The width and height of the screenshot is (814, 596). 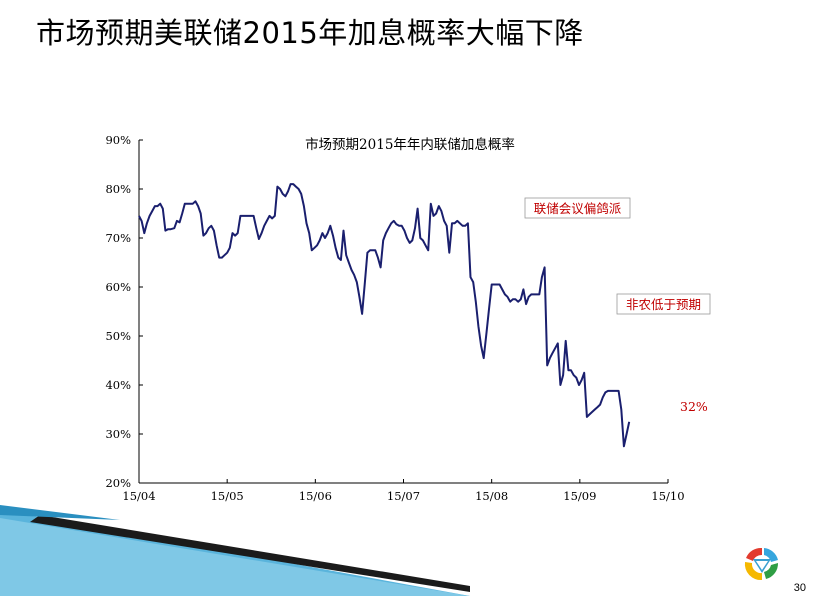 What do you see at coordinates (799, 588) in the screenshot?
I see `page-number: 30` at bounding box center [799, 588].